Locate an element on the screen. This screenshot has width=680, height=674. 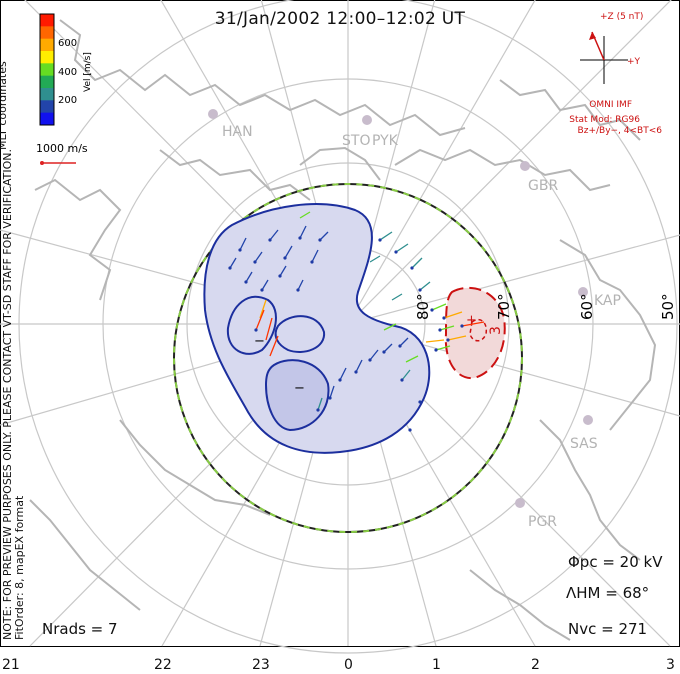
inner-contour-lower is located at coordinates (297, 395).